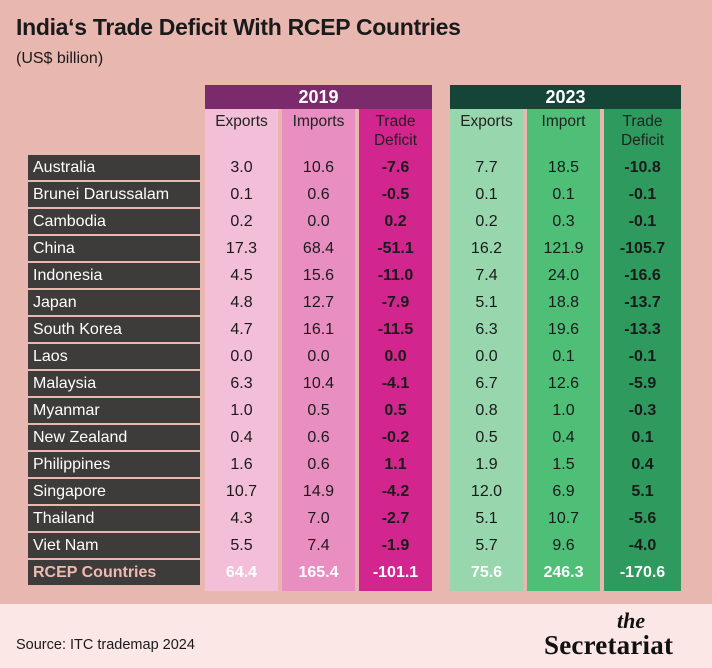 This screenshot has height=668, width=712. What do you see at coordinates (486, 167) in the screenshot?
I see `table-cell: 7.7` at bounding box center [486, 167].